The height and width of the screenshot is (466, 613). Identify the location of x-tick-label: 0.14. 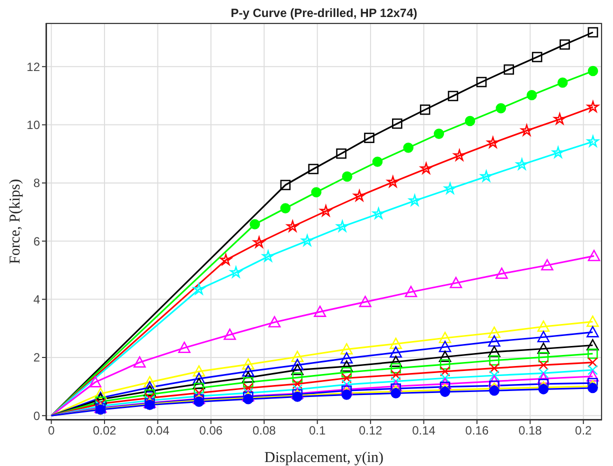
(424, 431).